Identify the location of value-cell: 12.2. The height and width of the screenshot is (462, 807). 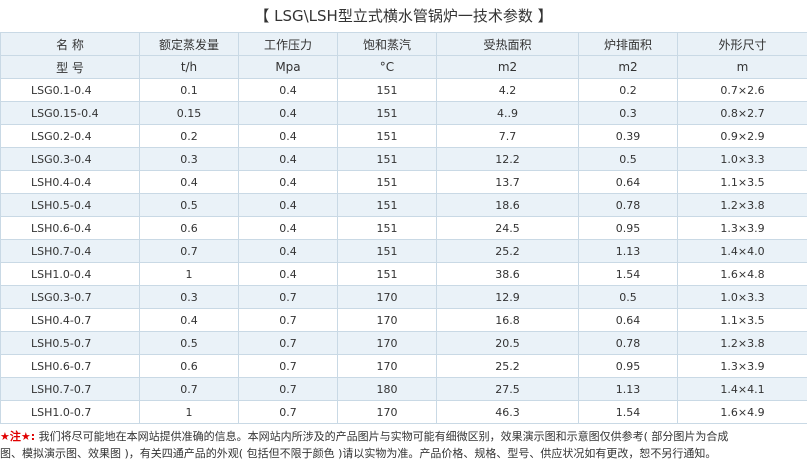
(508, 159).